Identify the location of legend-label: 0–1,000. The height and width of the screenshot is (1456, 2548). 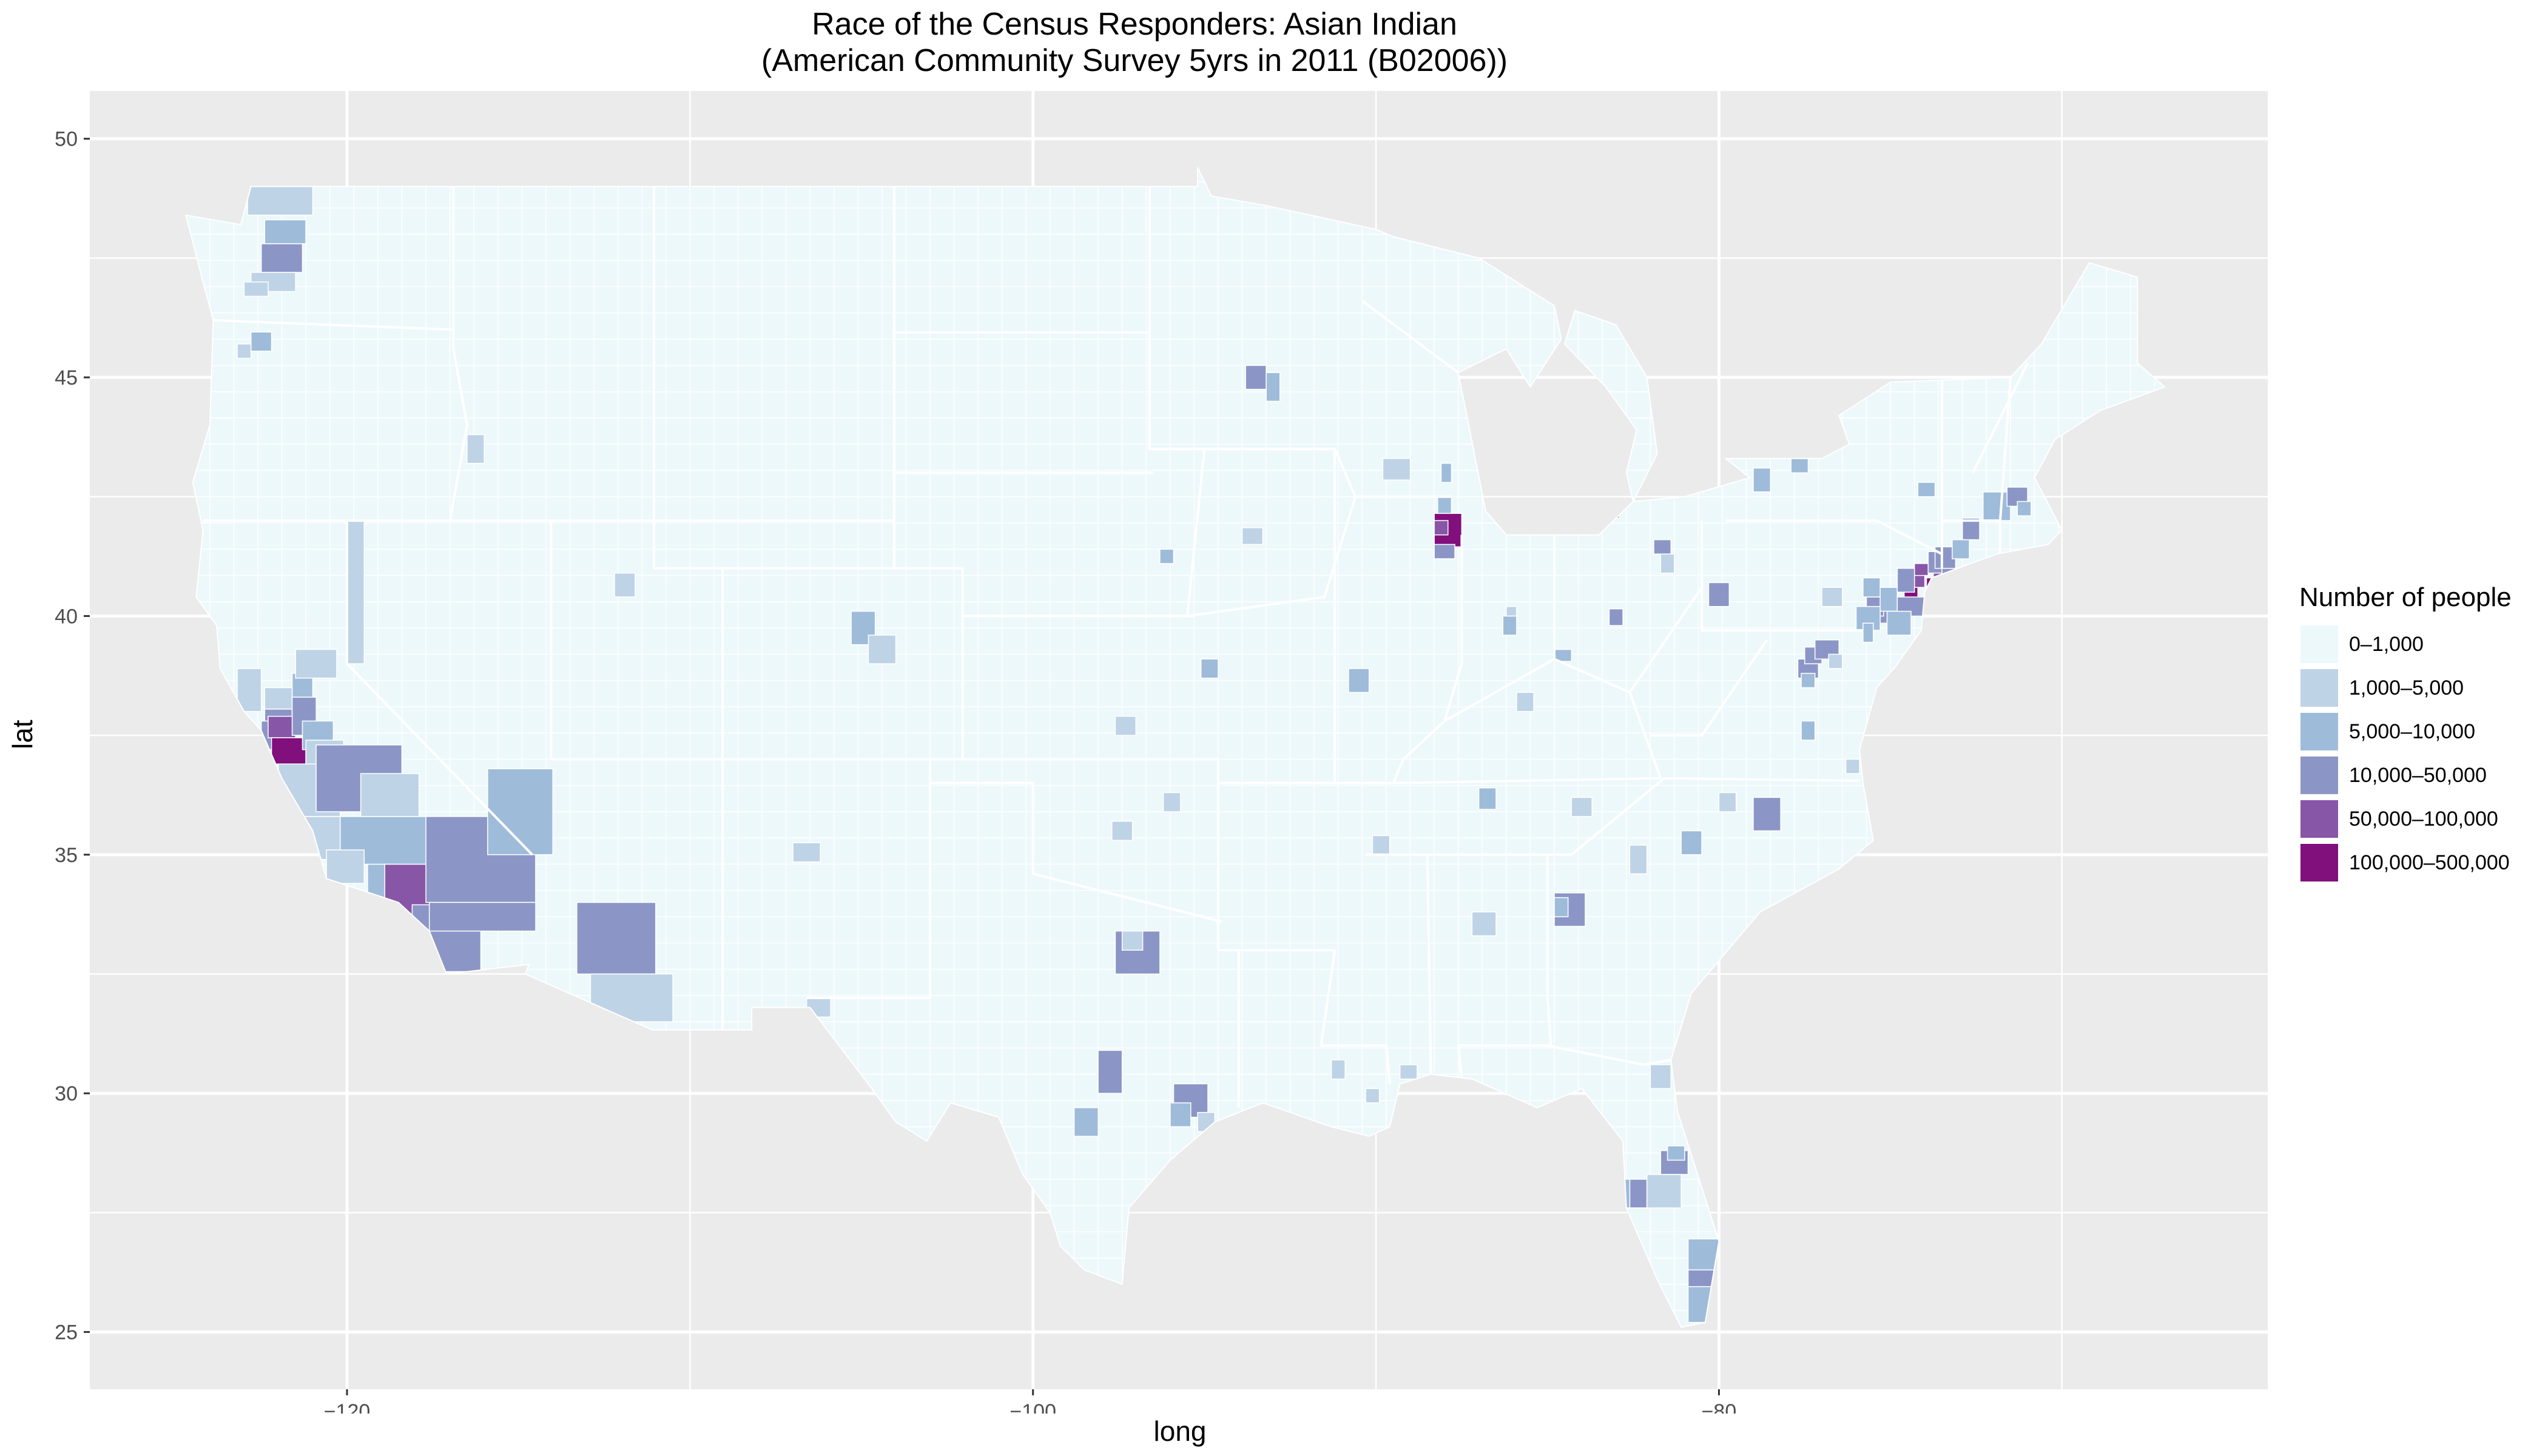
(2386, 644).